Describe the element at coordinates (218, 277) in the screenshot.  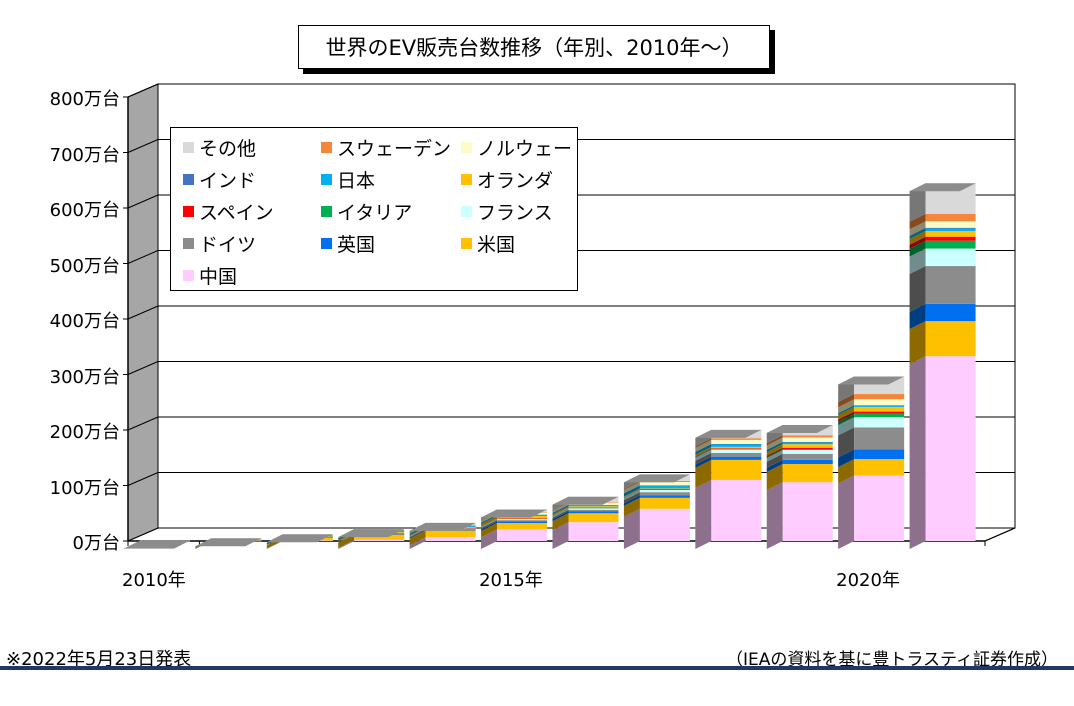
I see `legend-label: 中国` at that location.